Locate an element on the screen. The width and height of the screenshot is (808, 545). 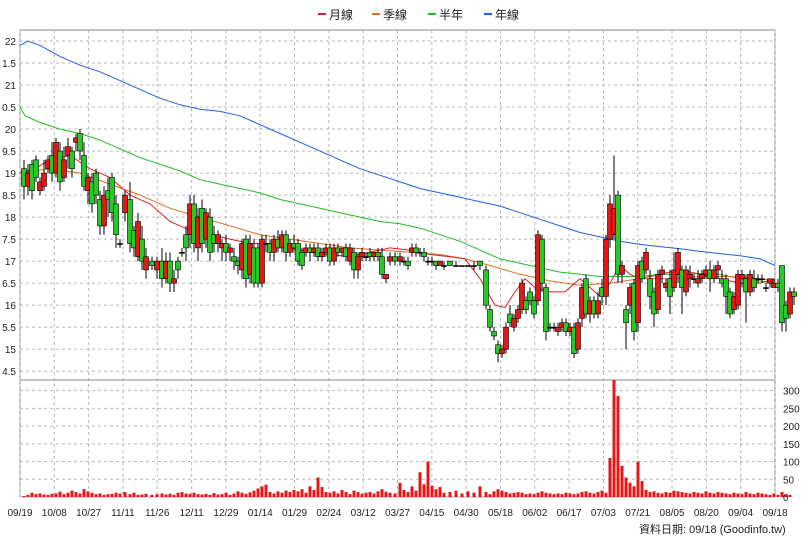
x-tick-label: 07/21 is located at coordinates (637, 513).